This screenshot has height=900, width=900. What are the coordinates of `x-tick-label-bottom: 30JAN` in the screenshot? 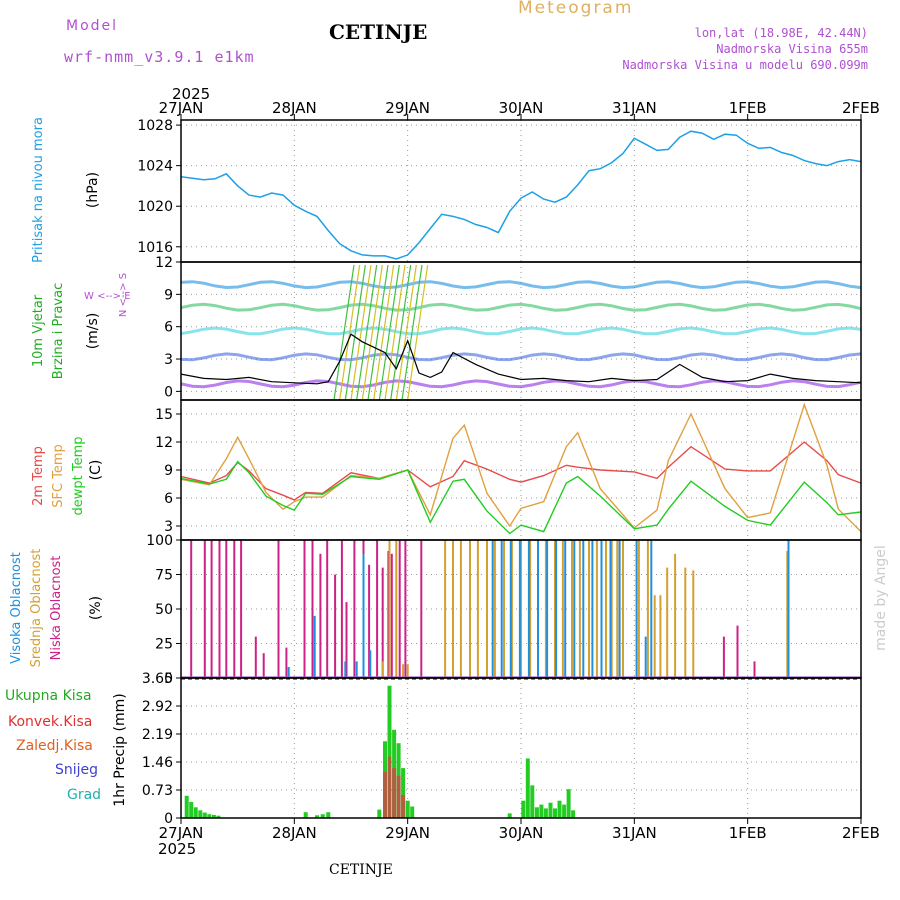 It's located at (521, 833).